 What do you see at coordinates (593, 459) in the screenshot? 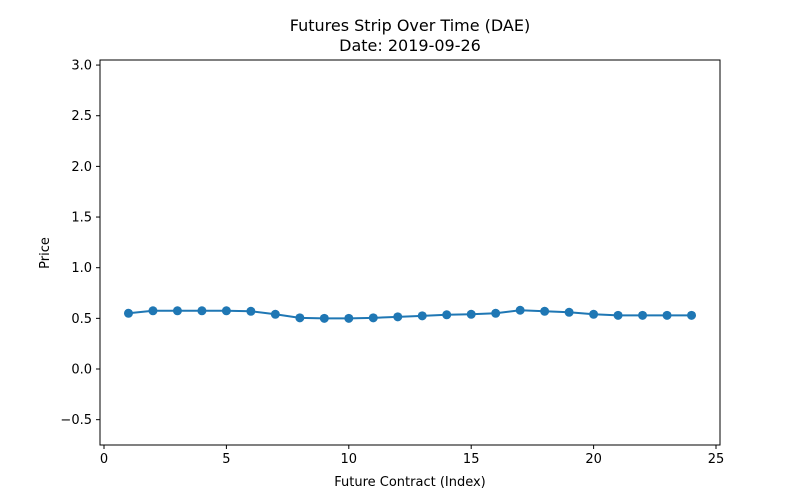
I see `x-tick-label: 20` at bounding box center [593, 459].